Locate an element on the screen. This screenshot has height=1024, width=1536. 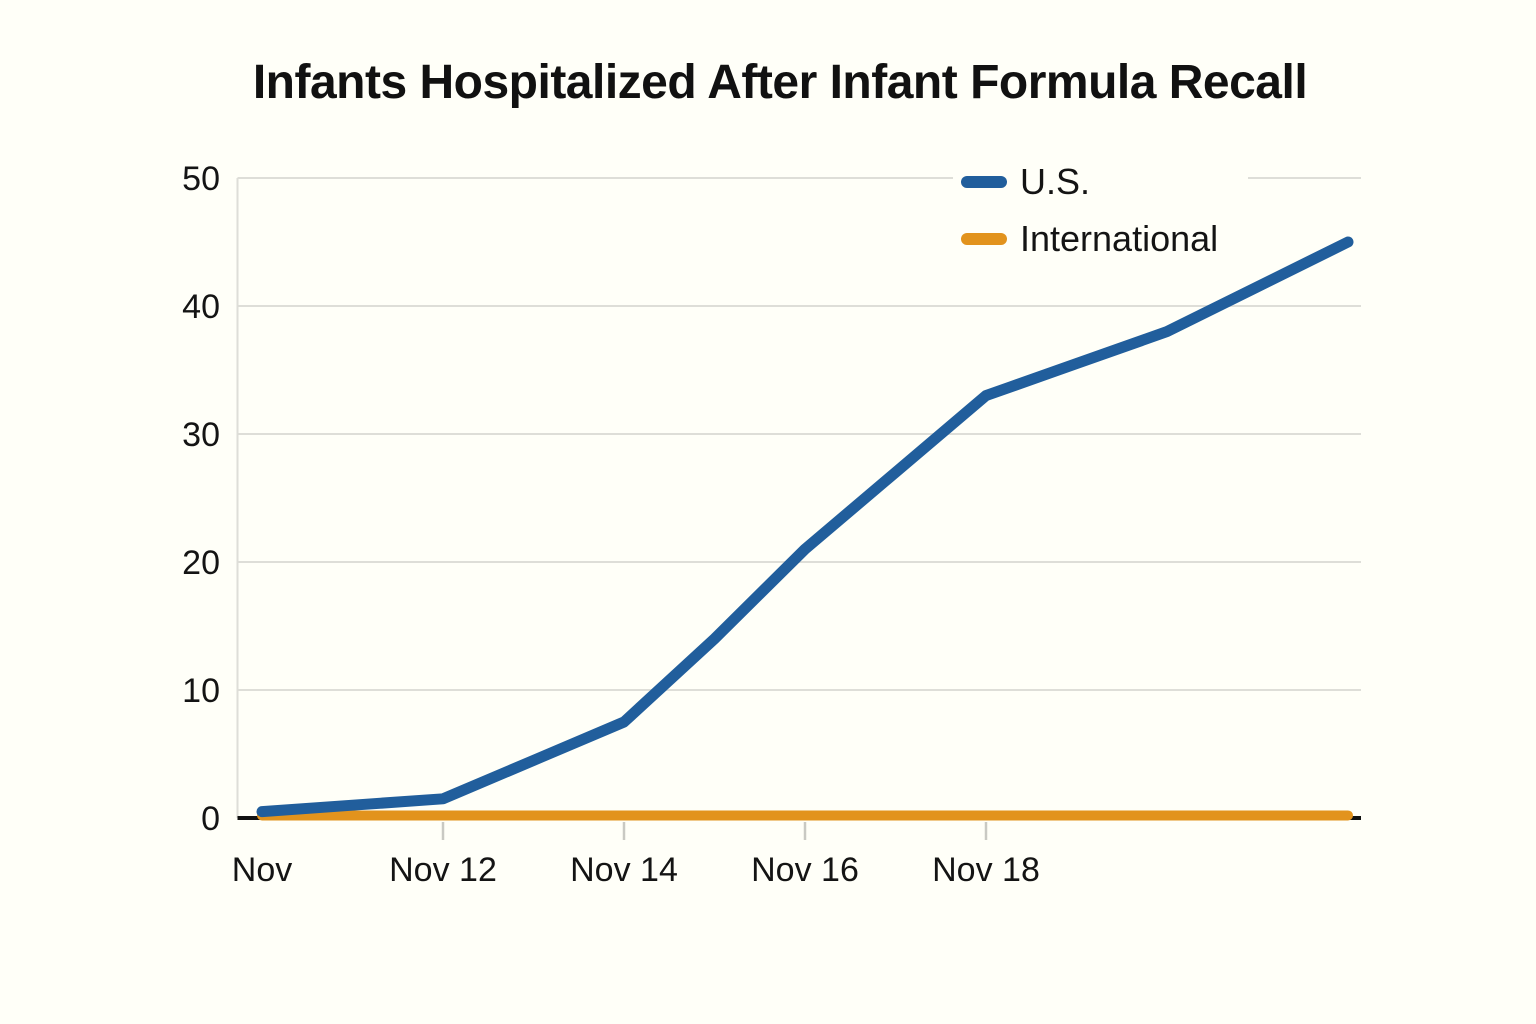
y-axis-label: 0 is located at coordinates (210, 819).